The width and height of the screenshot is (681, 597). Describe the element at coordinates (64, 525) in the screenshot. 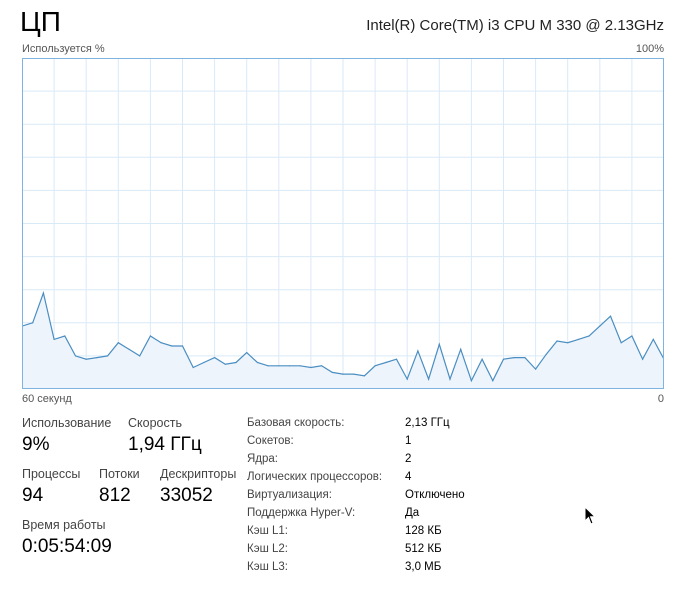

I see `uptime-label: Время работы` at that location.